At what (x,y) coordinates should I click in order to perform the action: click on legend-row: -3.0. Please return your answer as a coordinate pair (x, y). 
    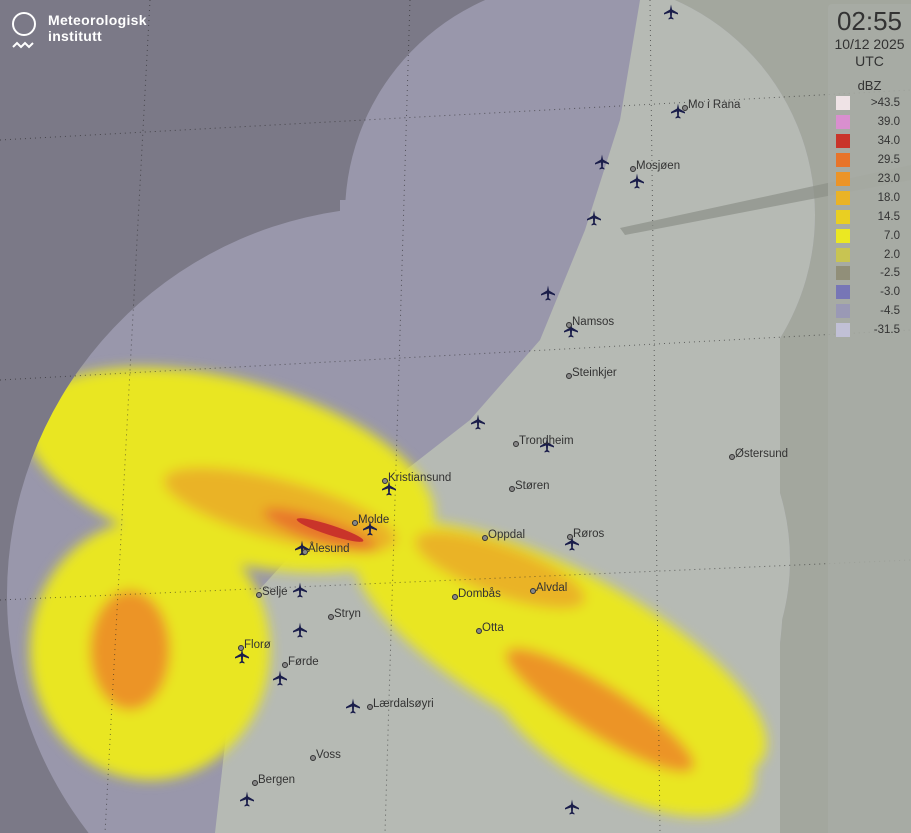
    Looking at the image, I should click on (869, 292).